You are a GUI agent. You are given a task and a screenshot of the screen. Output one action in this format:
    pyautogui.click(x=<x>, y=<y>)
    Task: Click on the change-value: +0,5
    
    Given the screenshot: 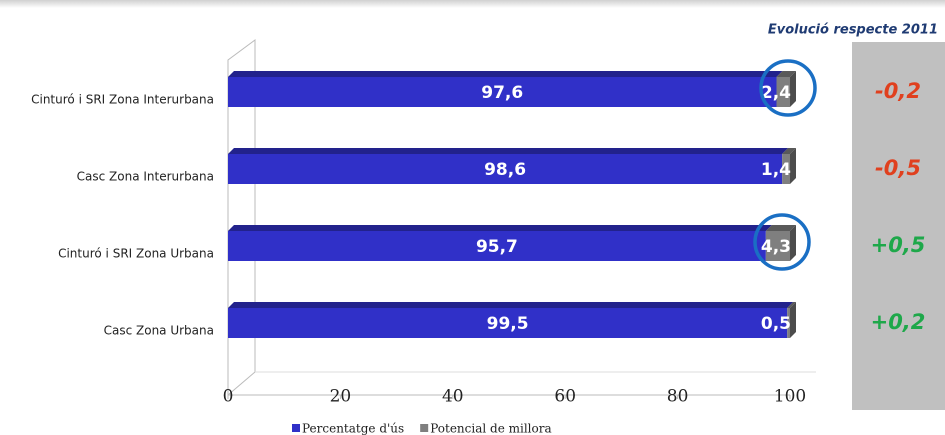 What is the action you would take?
    pyautogui.click(x=898, y=245)
    